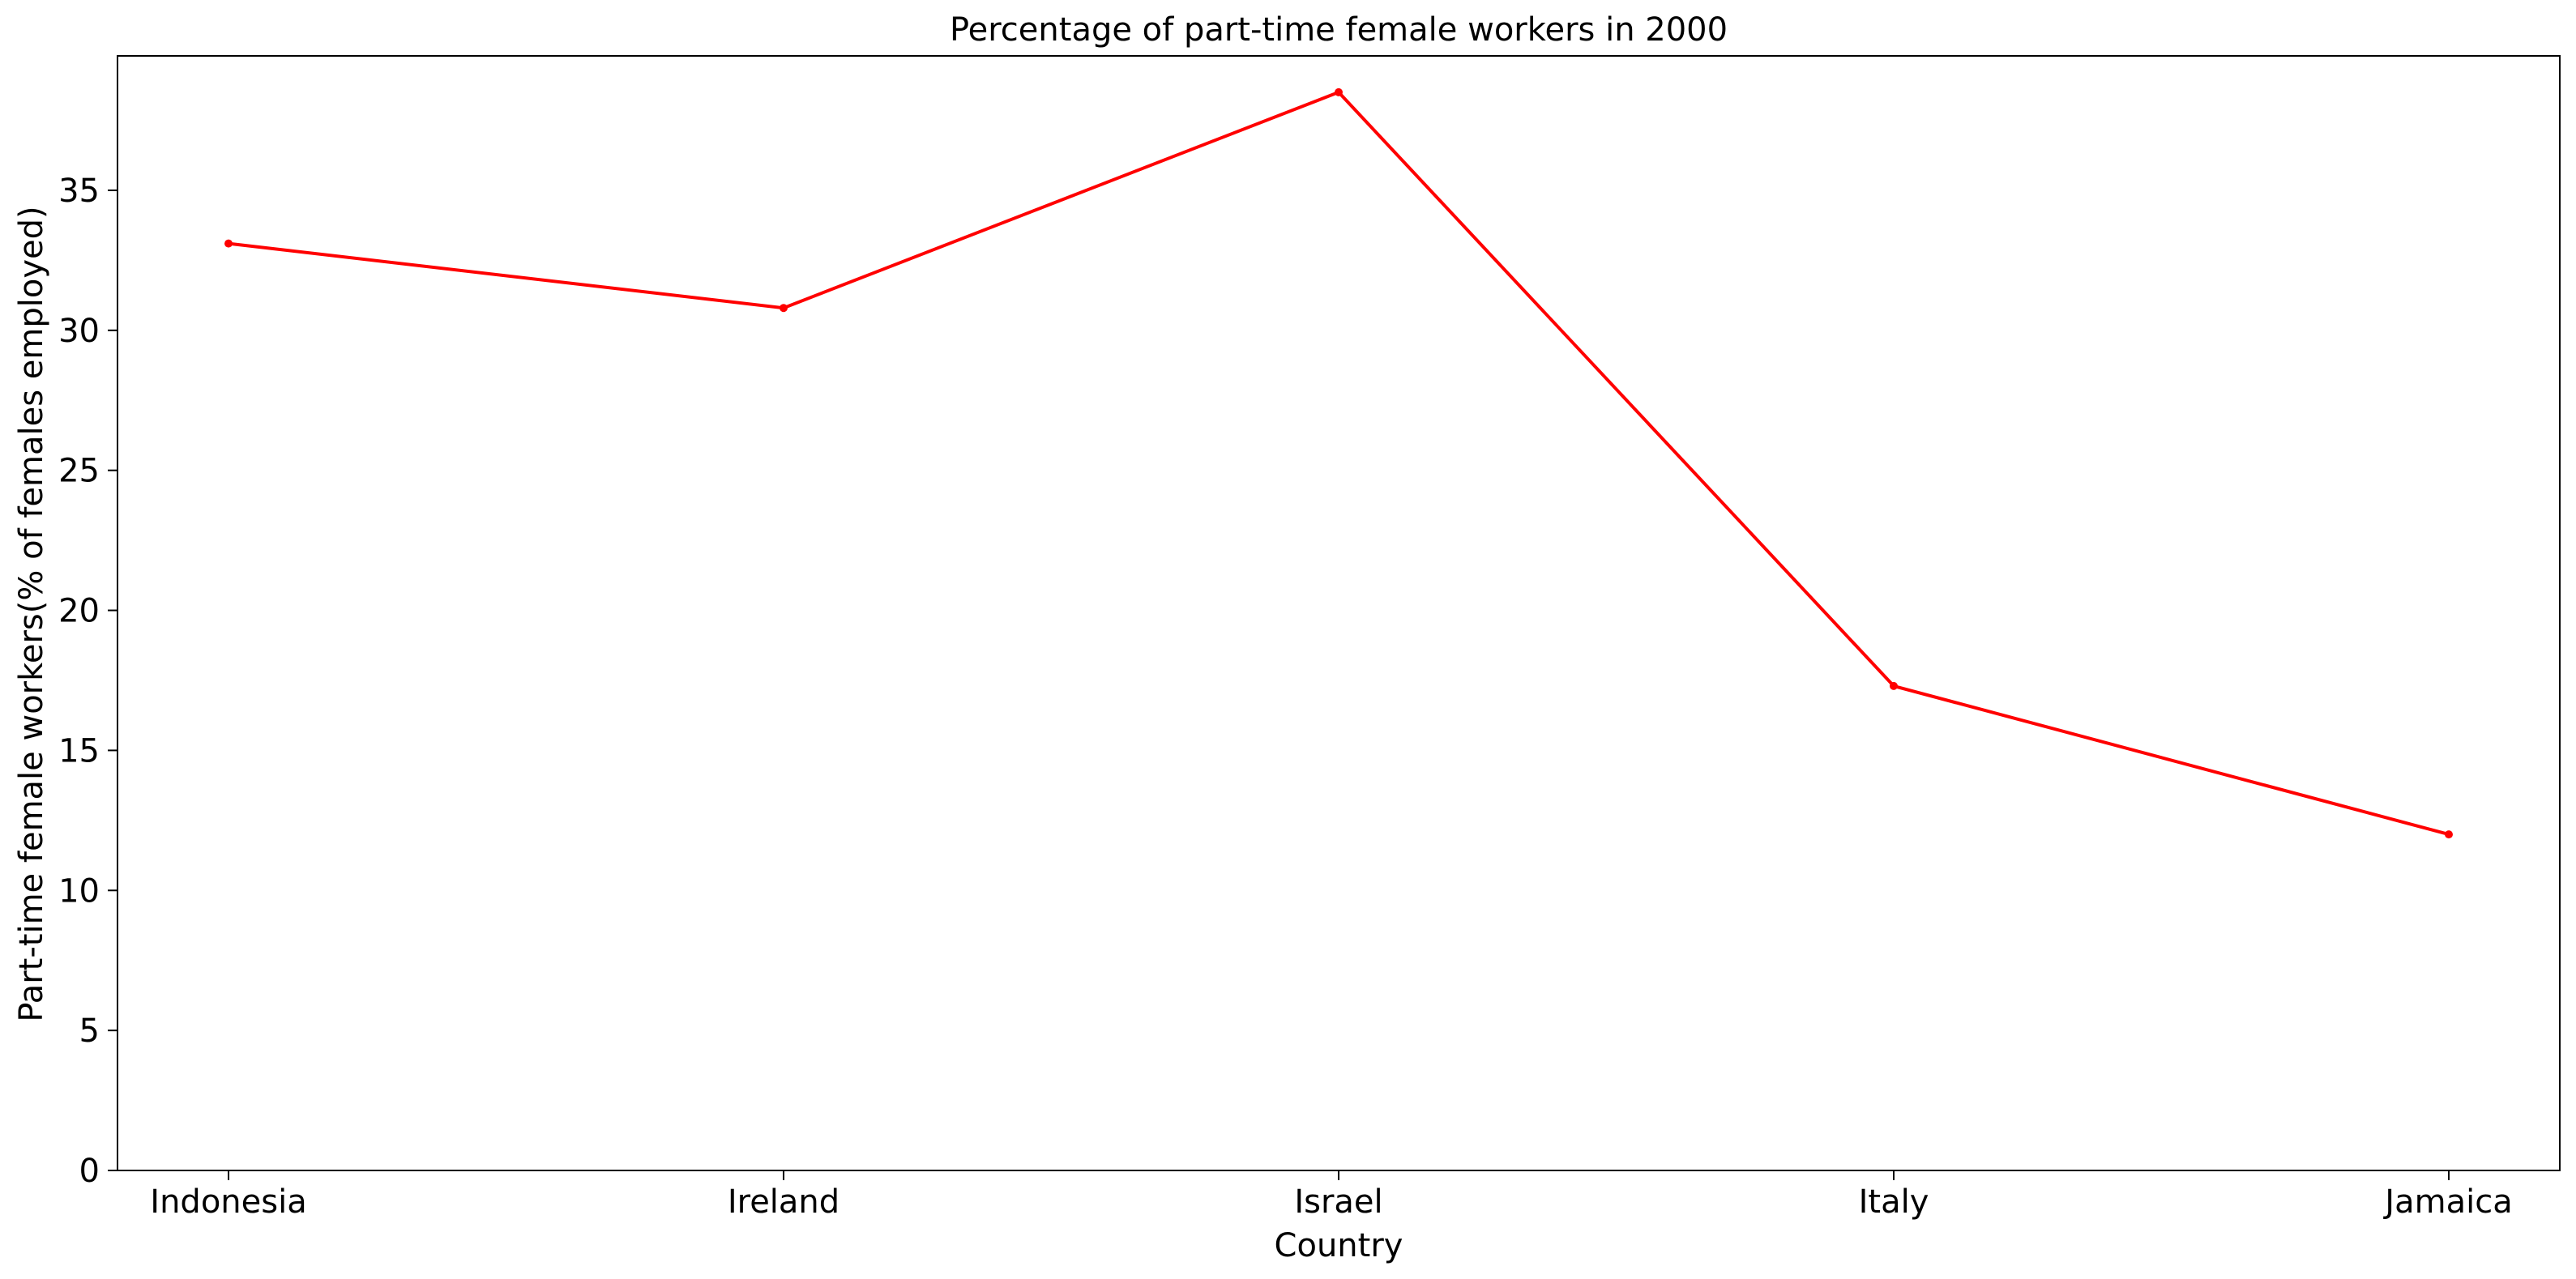 The image size is (2576, 1279). Describe the element at coordinates (87, 681) in the screenshot. I see `y-axis: 0 5 10 15 20 25 30 35` at that location.